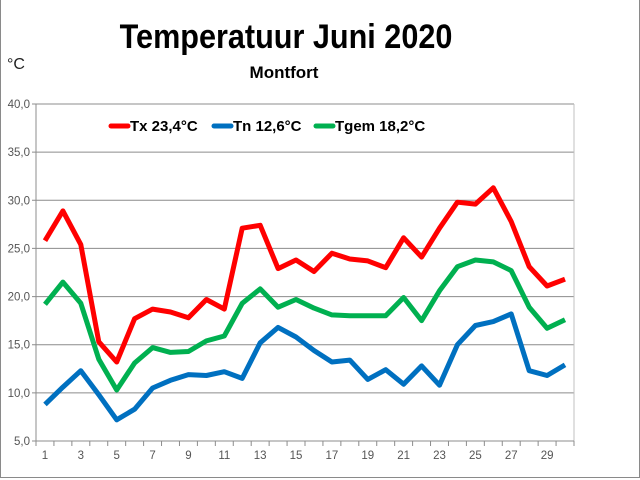 The image size is (640, 480). What do you see at coordinates (511, 456) in the screenshot?
I see `x-tick-label: 27` at bounding box center [511, 456].